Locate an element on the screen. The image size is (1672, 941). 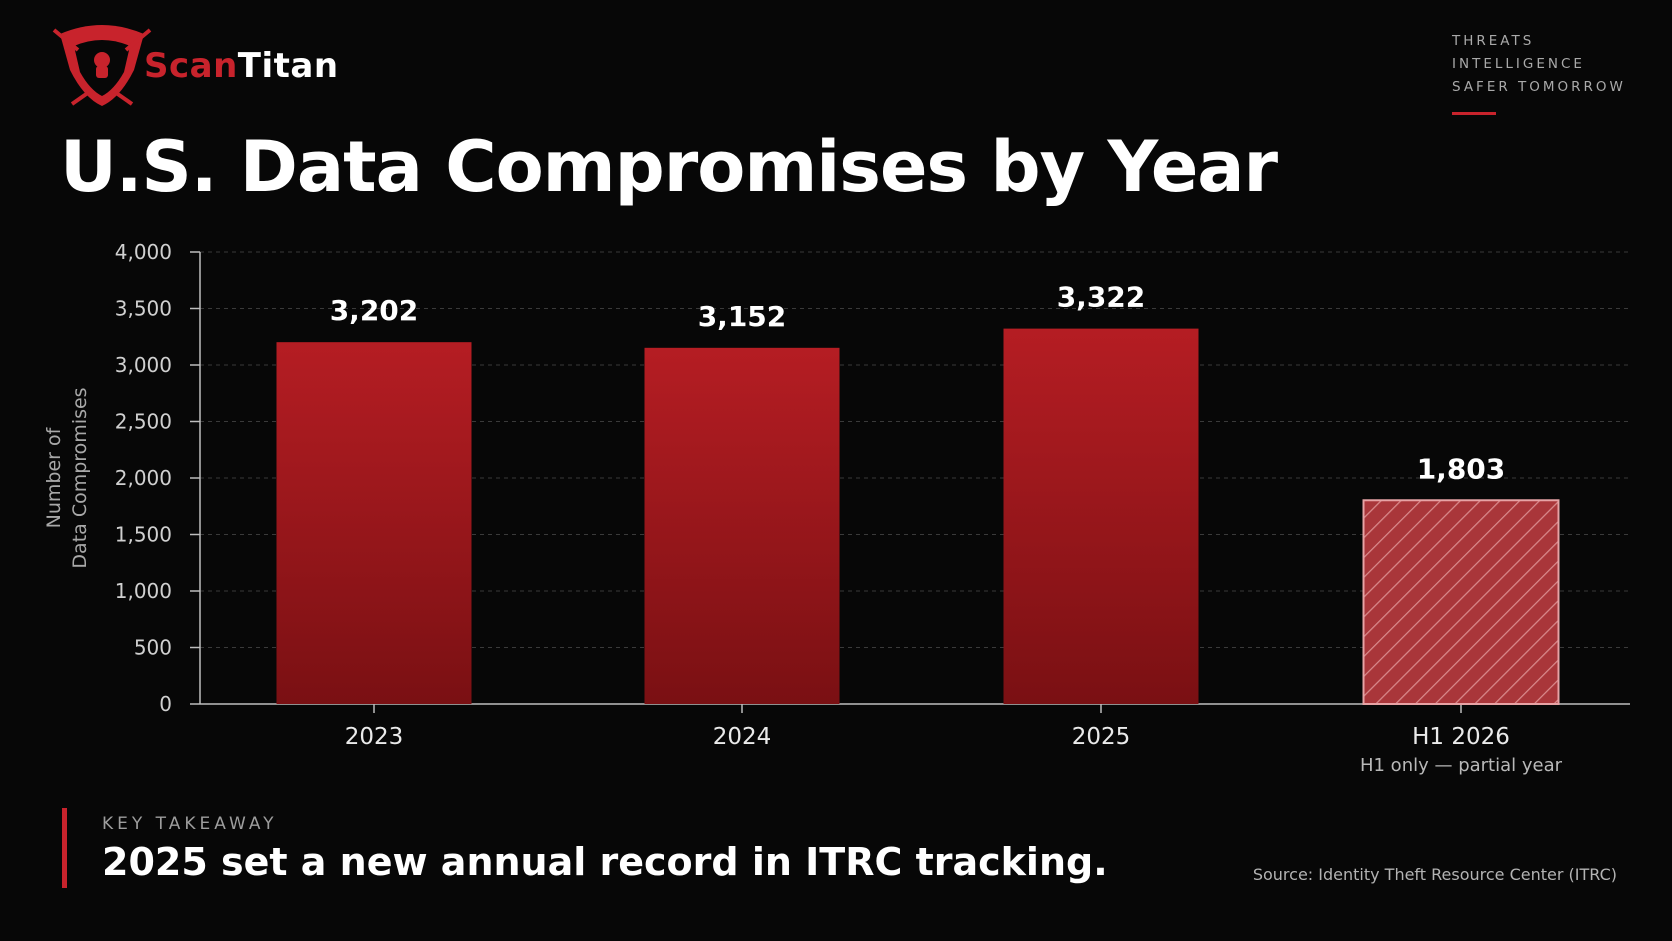
y-tick-label: 0 is located at coordinates (165, 704).